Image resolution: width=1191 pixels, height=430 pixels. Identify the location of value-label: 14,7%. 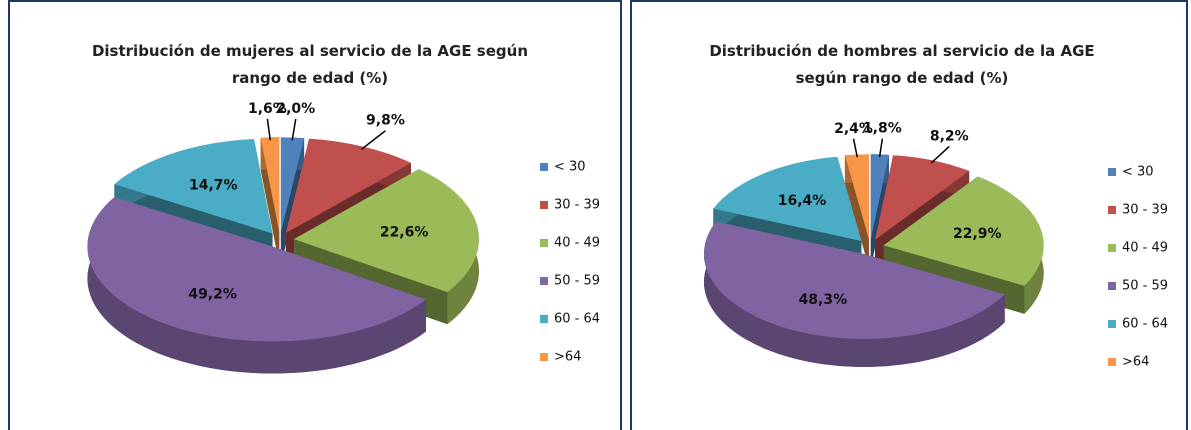
(213, 185).